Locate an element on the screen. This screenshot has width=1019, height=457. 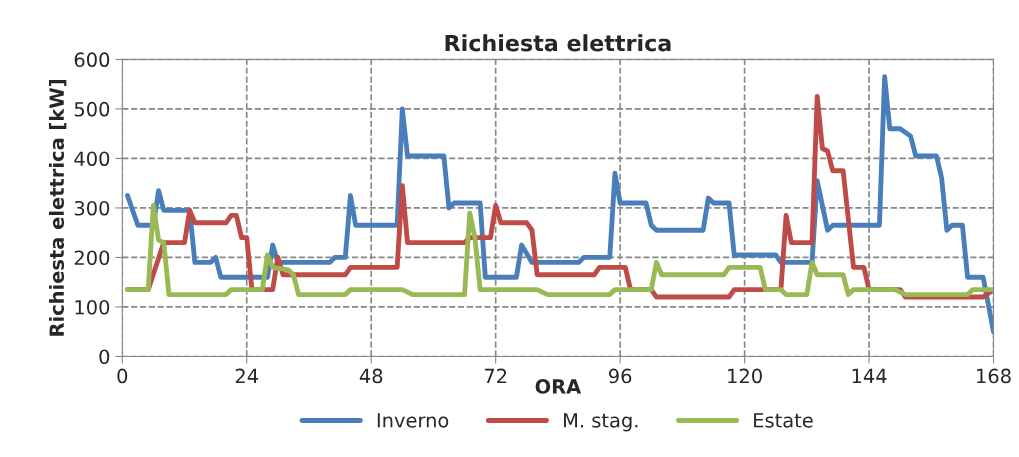
y-tick-label: 500 is located at coordinates (92, 109).